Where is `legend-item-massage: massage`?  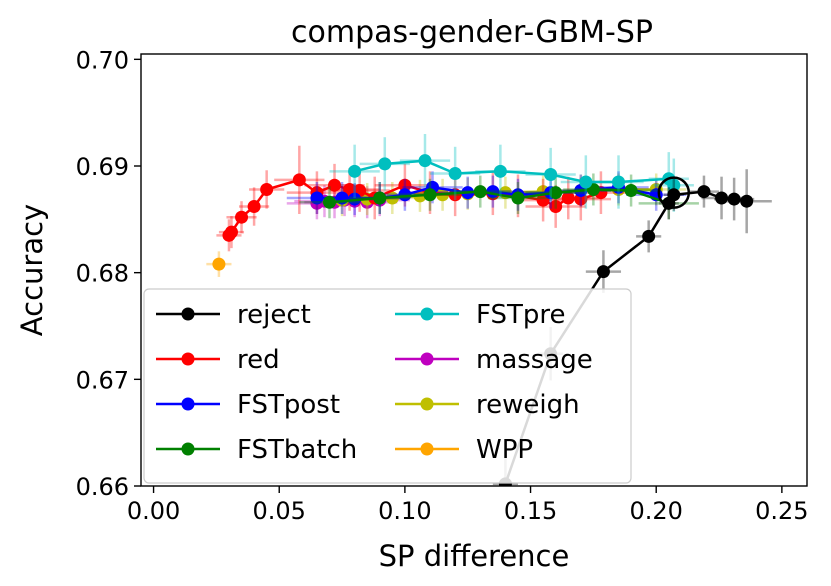
legend-item-massage: massage is located at coordinates (494, 360).